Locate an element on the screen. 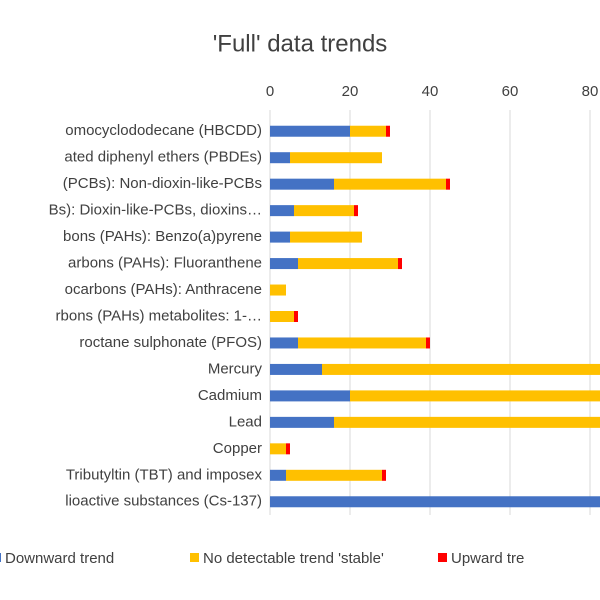 The image size is (600, 600). y-tick-label: Tributyltin (TBT) and imposex is located at coordinates (164, 474).